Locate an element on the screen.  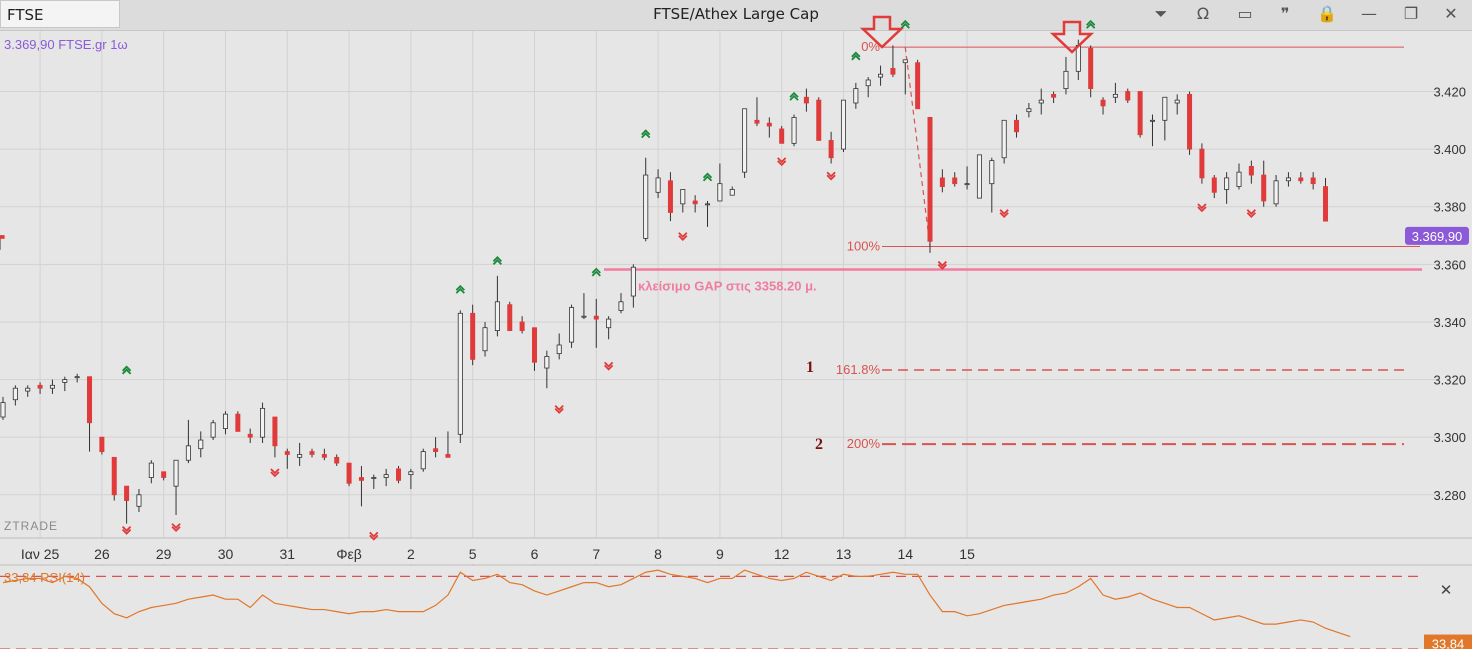
target-1-label: 1 is located at coordinates (810, 367).